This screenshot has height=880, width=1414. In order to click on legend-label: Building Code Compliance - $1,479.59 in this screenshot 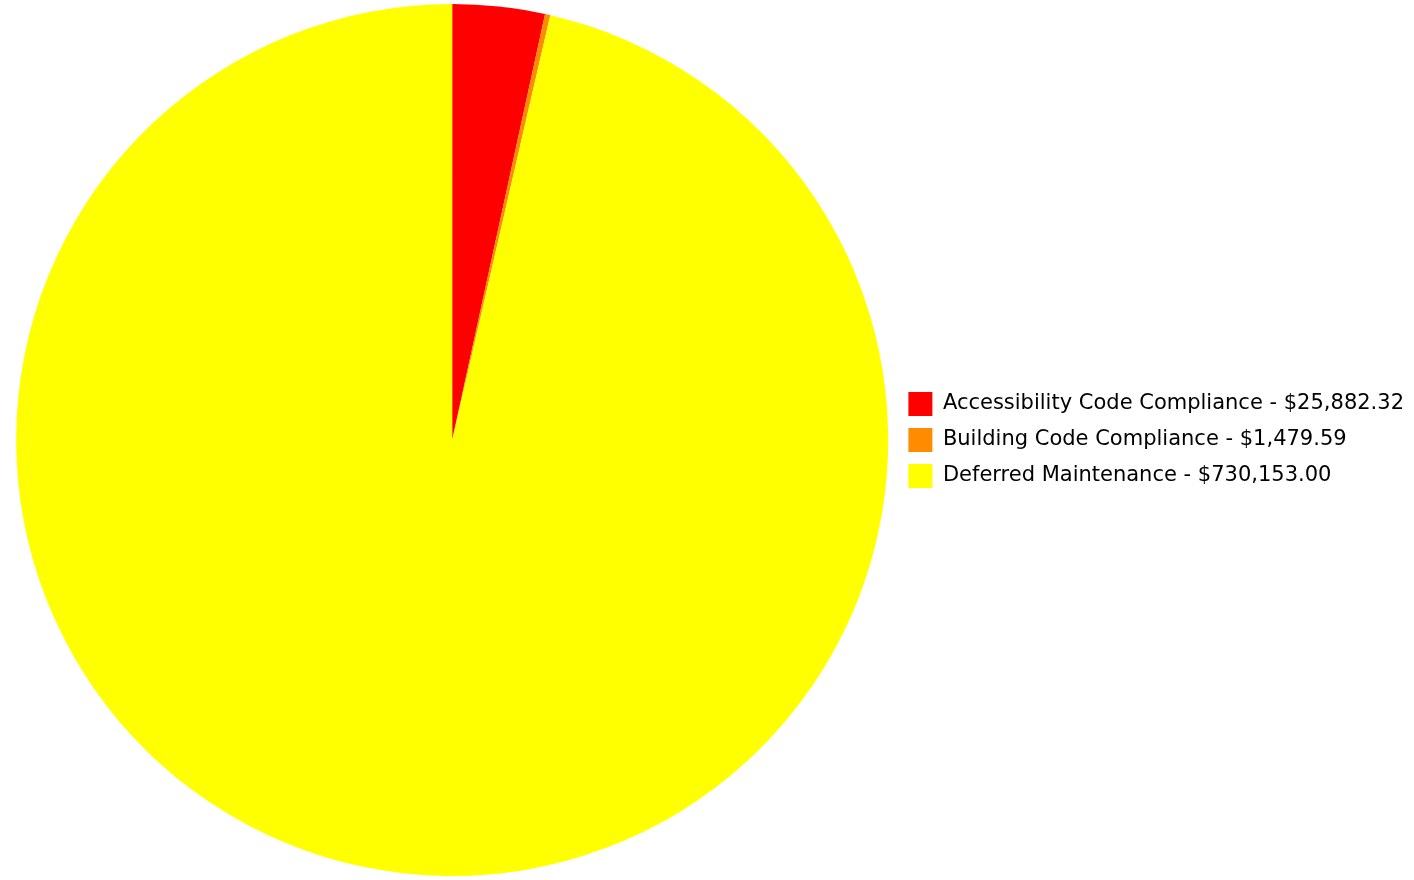, I will do `click(1144, 438)`.